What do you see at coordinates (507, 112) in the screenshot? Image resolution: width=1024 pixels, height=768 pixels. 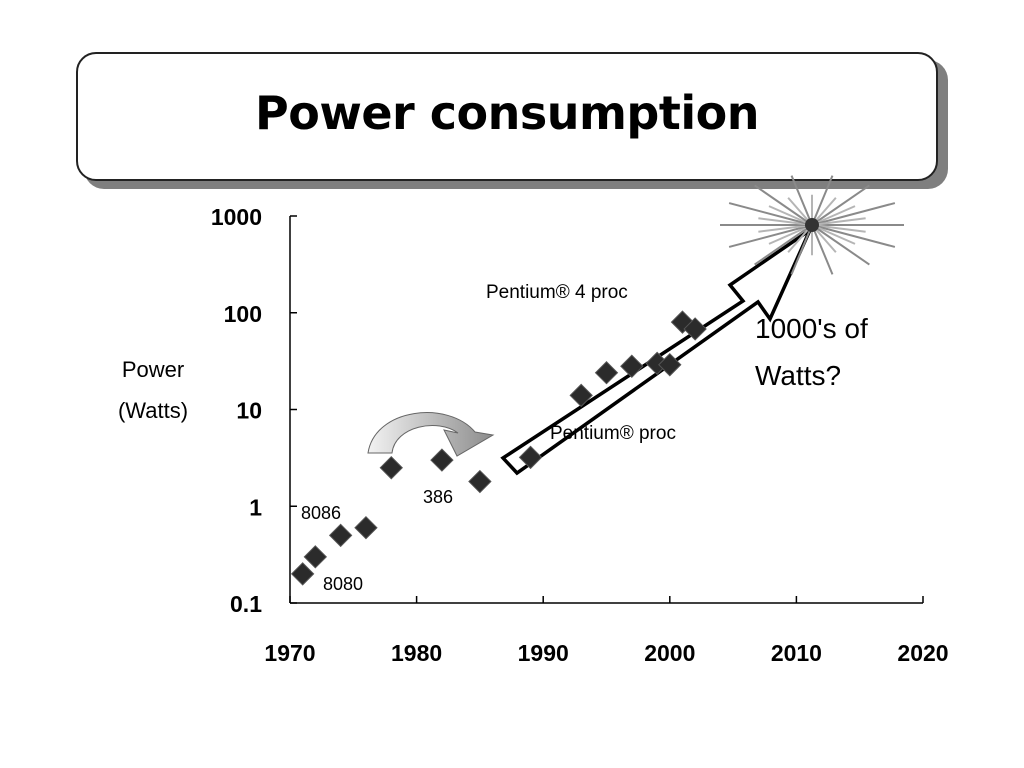 I see `slide-title: Power consumption` at bounding box center [507, 112].